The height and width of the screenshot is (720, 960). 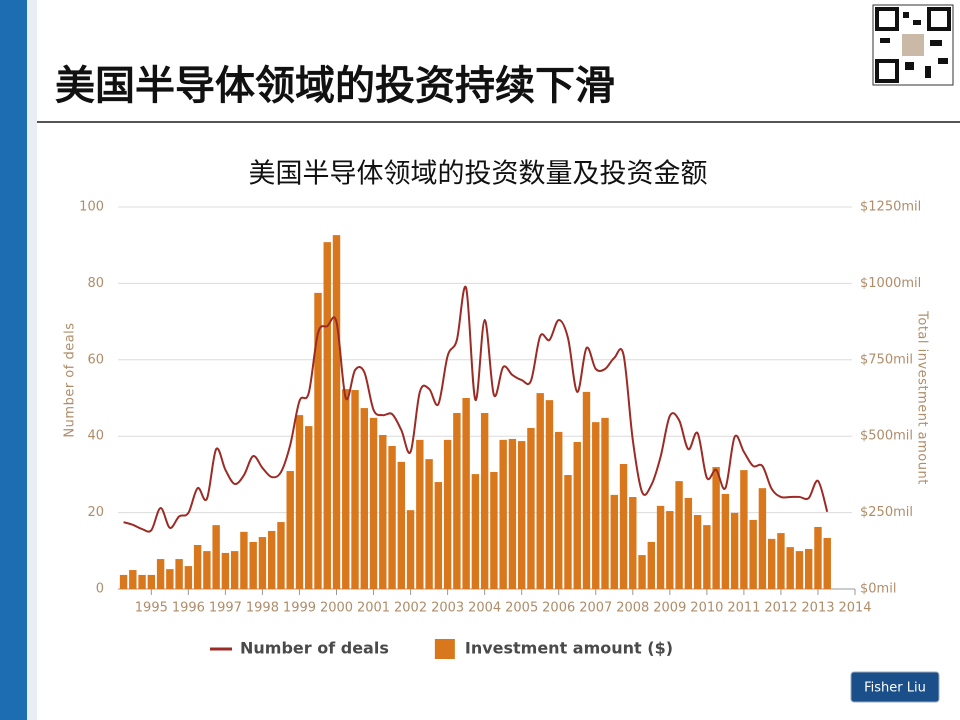 What do you see at coordinates (922, 397) in the screenshot?
I see `y2-axis-title: Total investment amount` at bounding box center [922, 397].